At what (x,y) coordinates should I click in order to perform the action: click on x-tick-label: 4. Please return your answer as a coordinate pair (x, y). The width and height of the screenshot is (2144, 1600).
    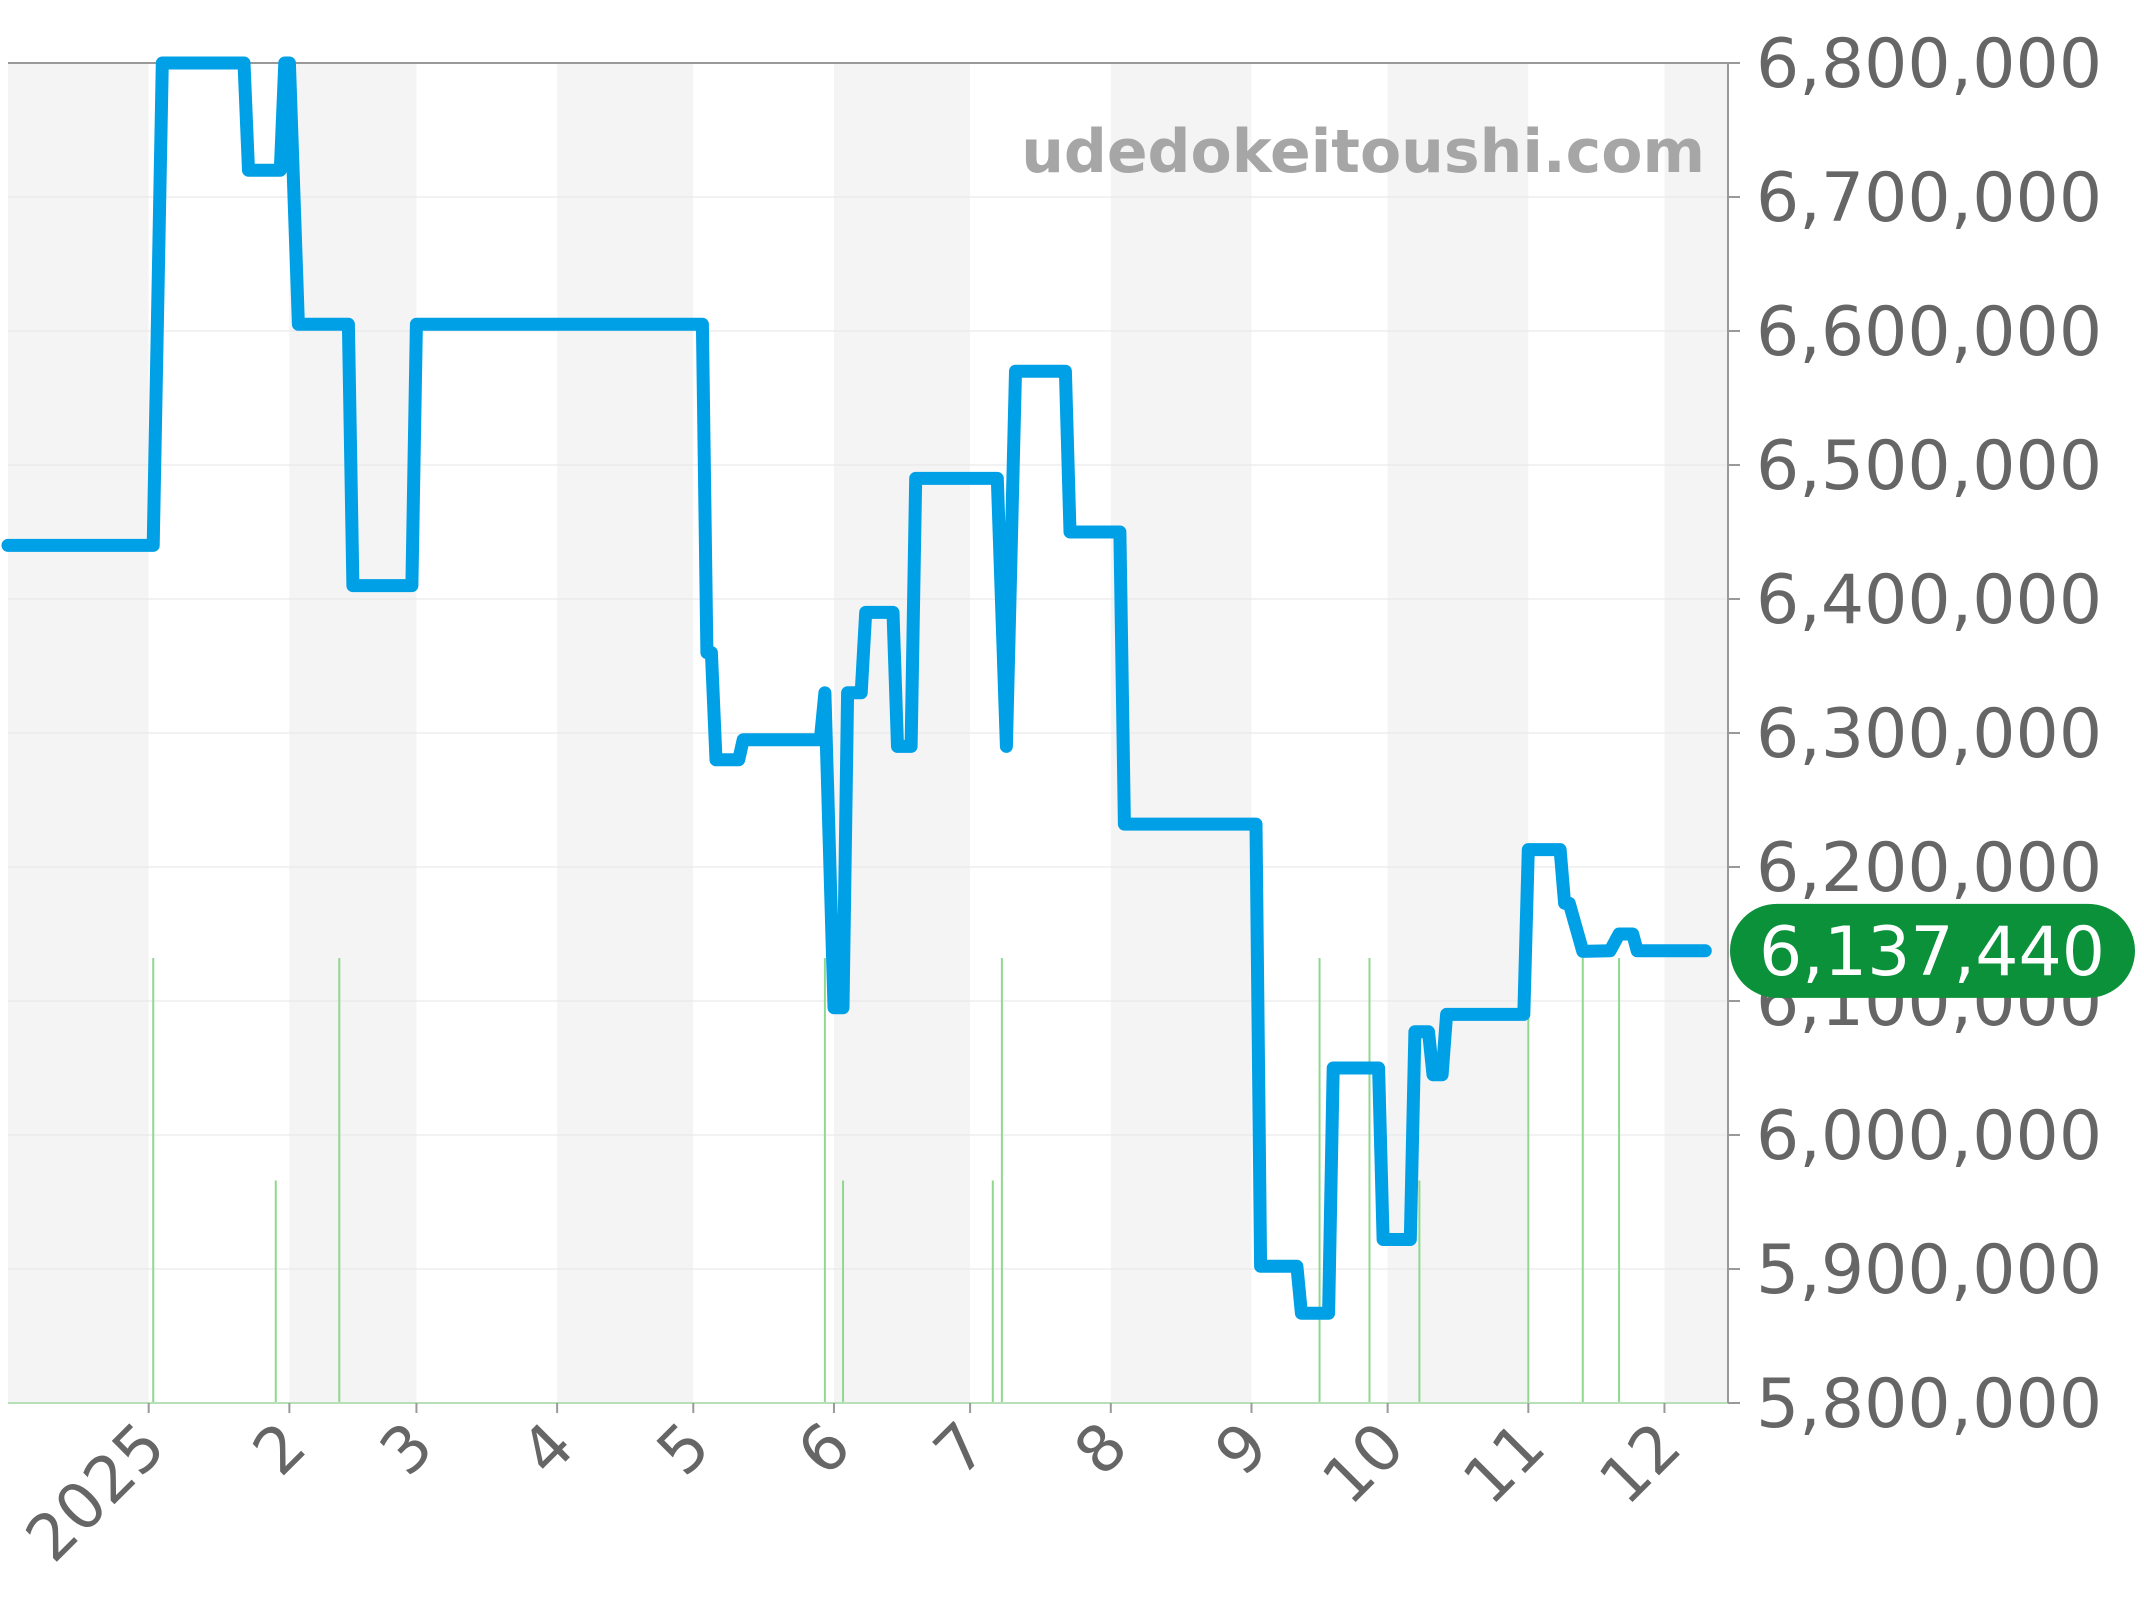
    Looking at the image, I should click on (547, 1449).